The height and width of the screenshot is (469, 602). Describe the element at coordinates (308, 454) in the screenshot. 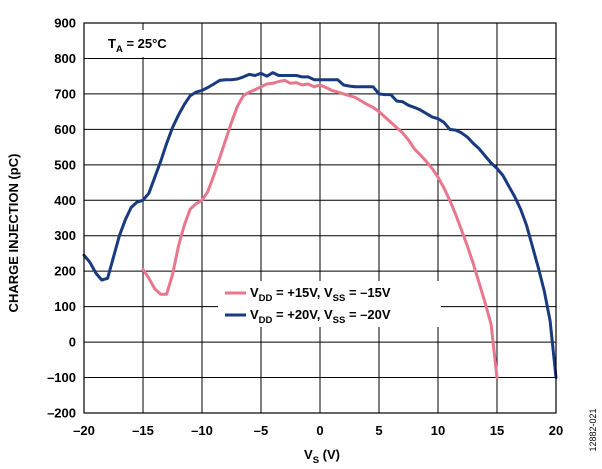

I see `x-axis-title-main: V` at that location.